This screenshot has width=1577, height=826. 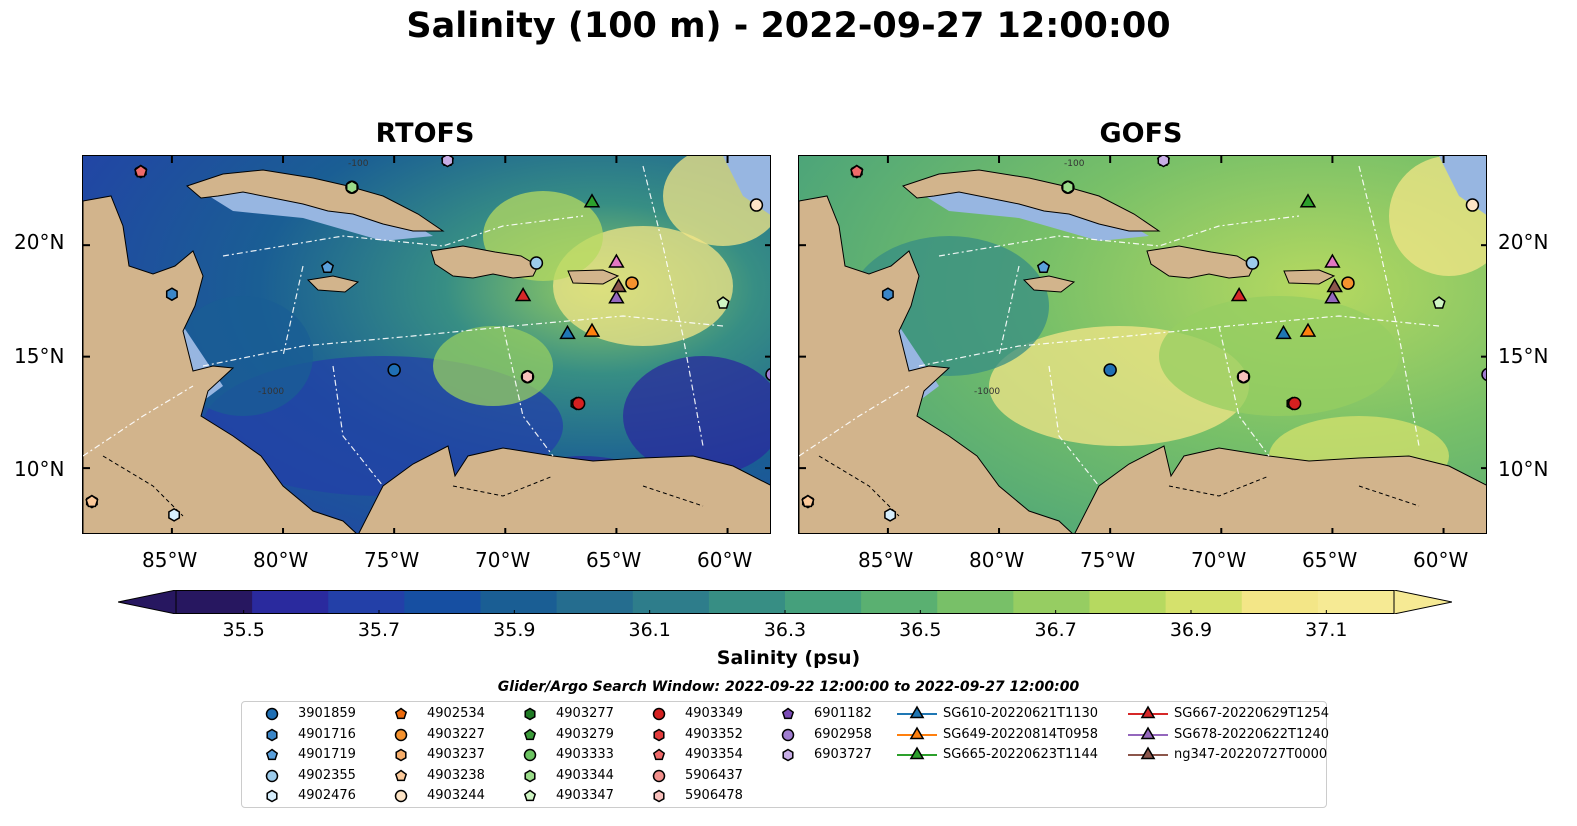 I want to click on marker-4903354-gofs, so click(x=857, y=171).